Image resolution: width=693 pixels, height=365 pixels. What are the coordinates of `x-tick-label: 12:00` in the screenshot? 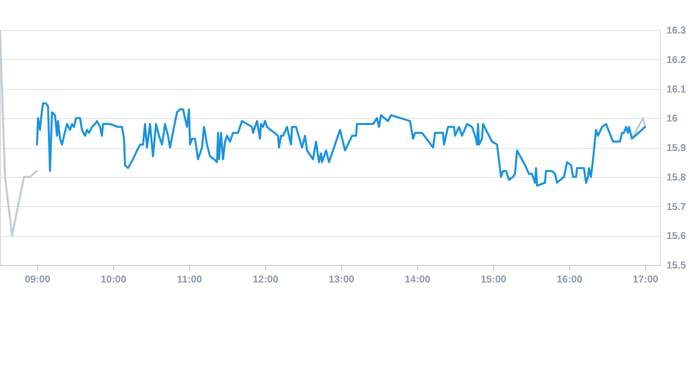 It's located at (265, 280).